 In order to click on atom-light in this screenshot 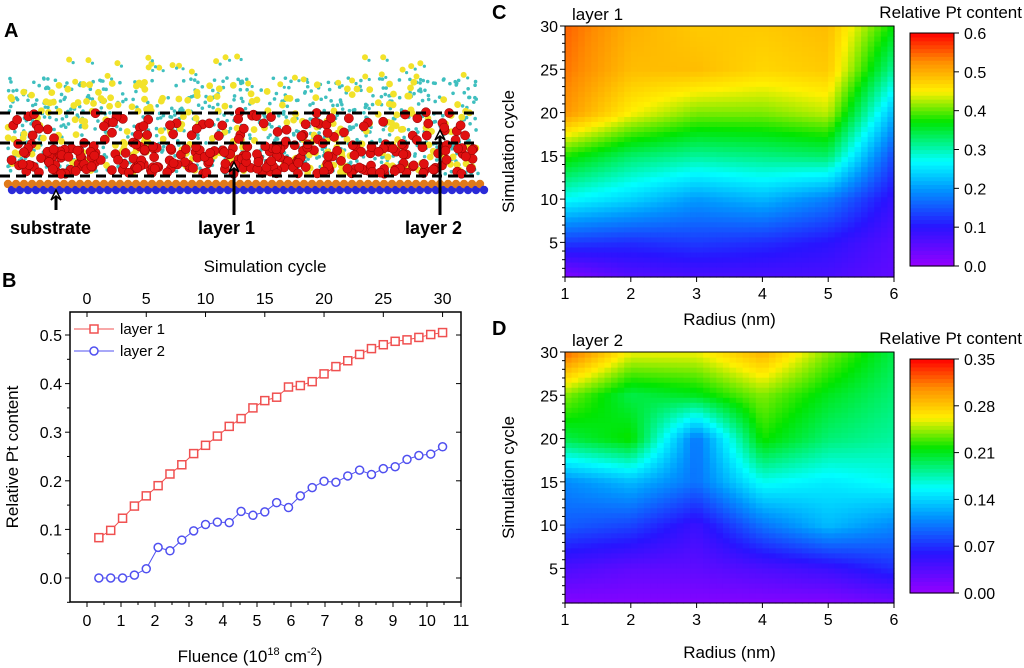, I will do `click(93, 103)`.